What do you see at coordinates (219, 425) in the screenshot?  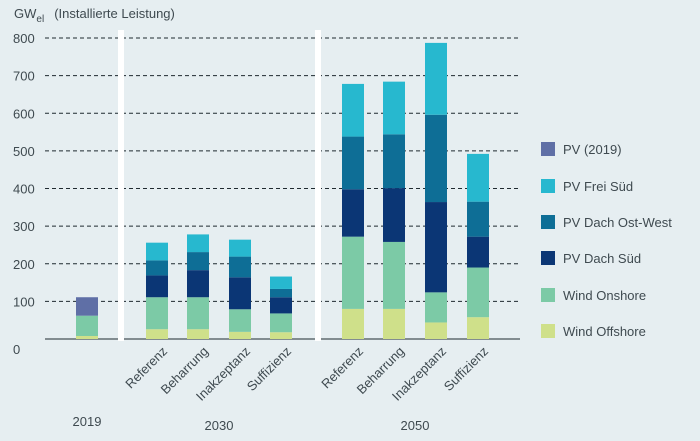 I see `group-label: 2030` at bounding box center [219, 425].